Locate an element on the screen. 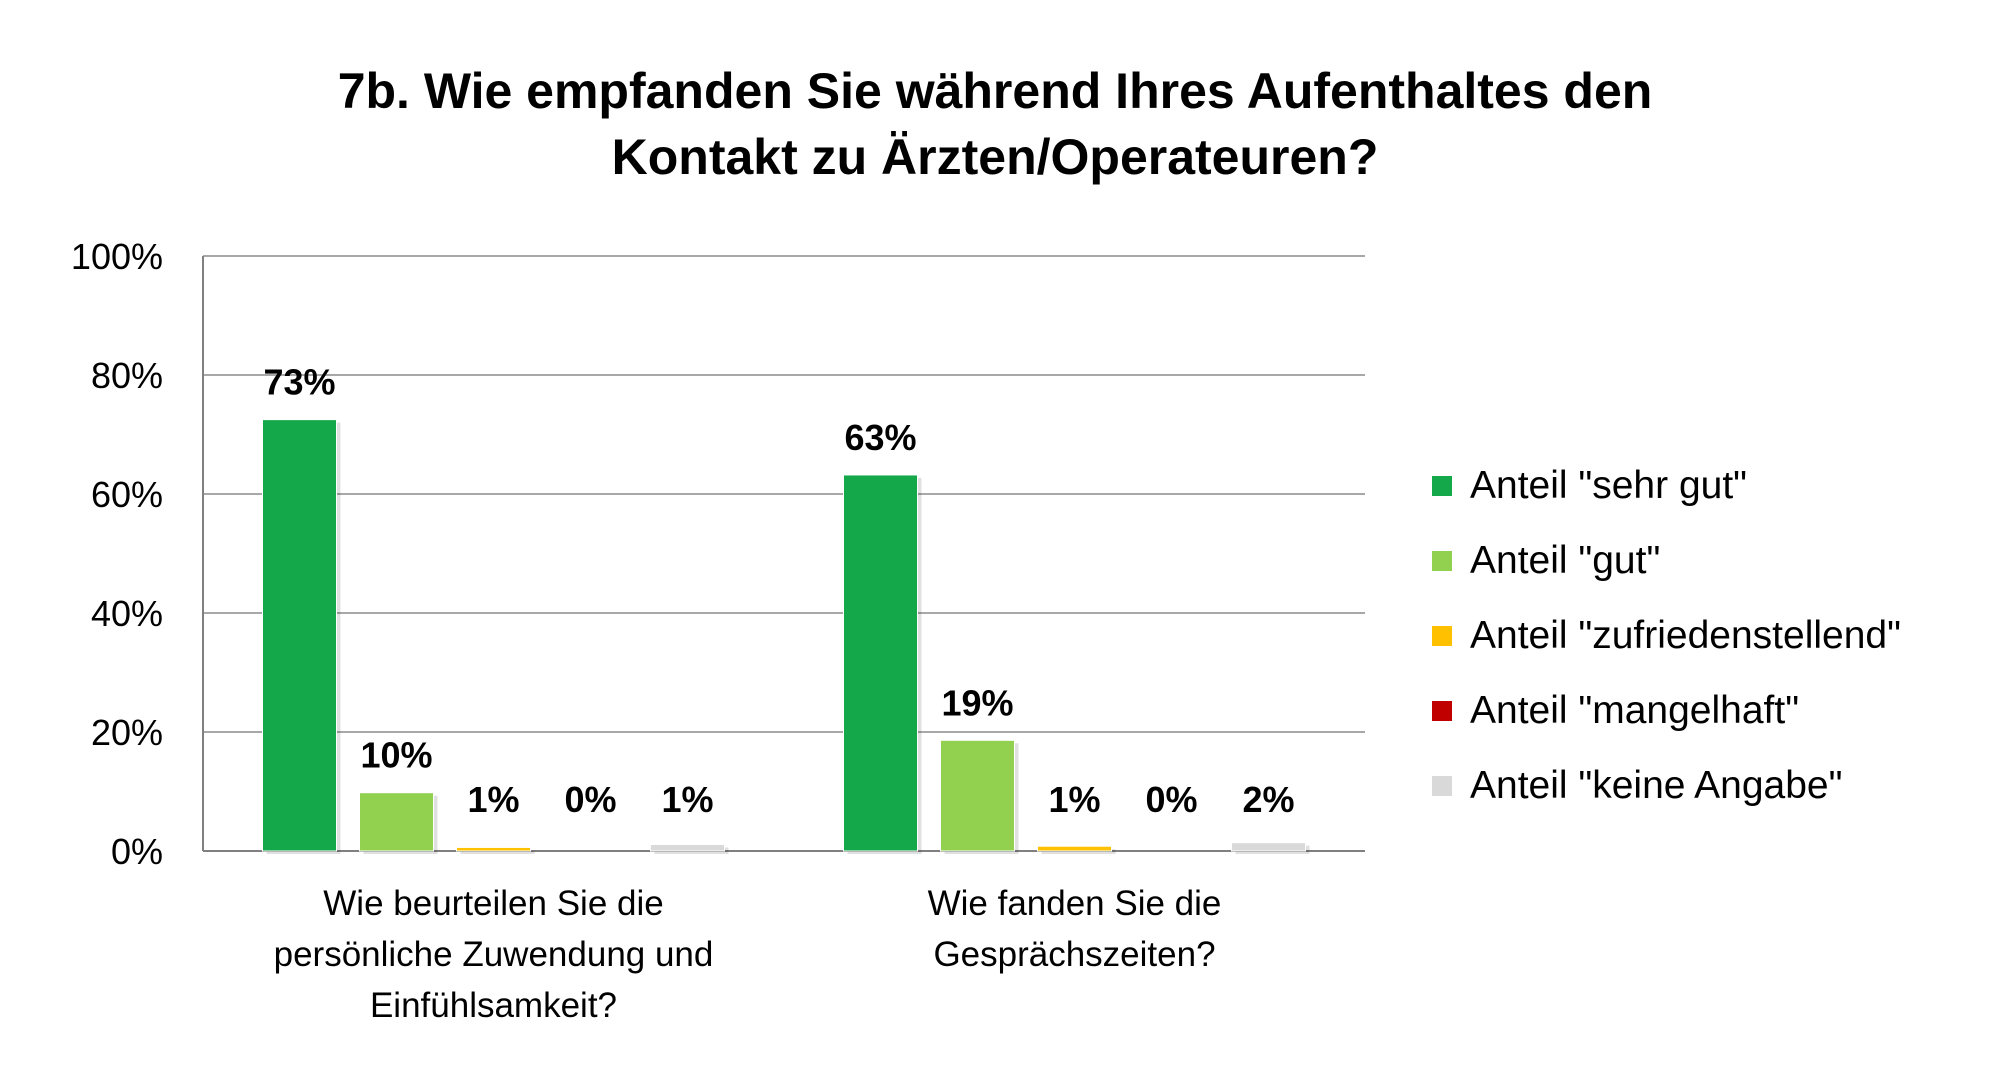 Image resolution: width=1990 pixels, height=1077 pixels. data-label-s1-c0: 10% is located at coordinates (396, 755).